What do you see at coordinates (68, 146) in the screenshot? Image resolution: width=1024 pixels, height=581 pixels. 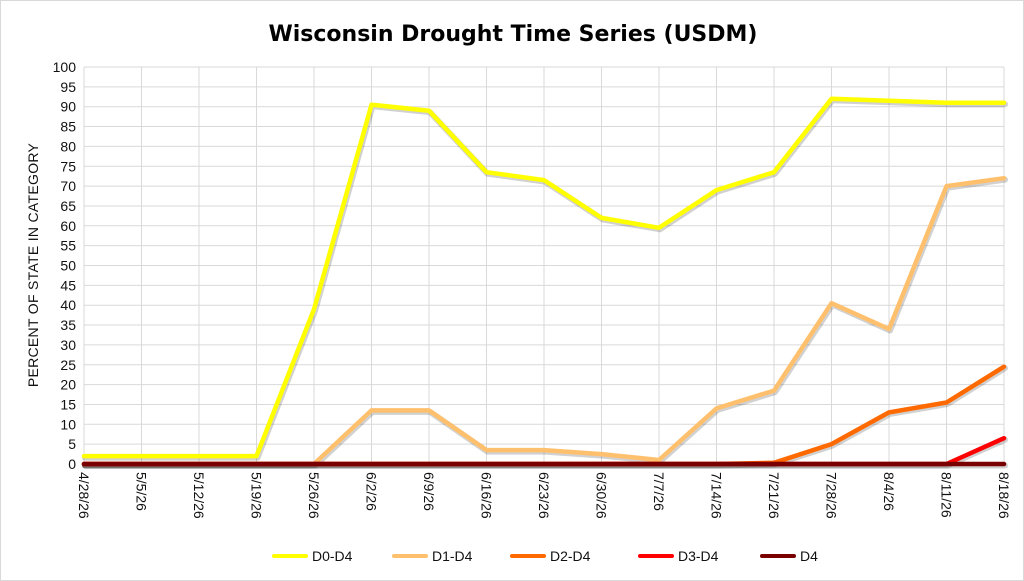 I see `y-tick-label: 80` at bounding box center [68, 146].